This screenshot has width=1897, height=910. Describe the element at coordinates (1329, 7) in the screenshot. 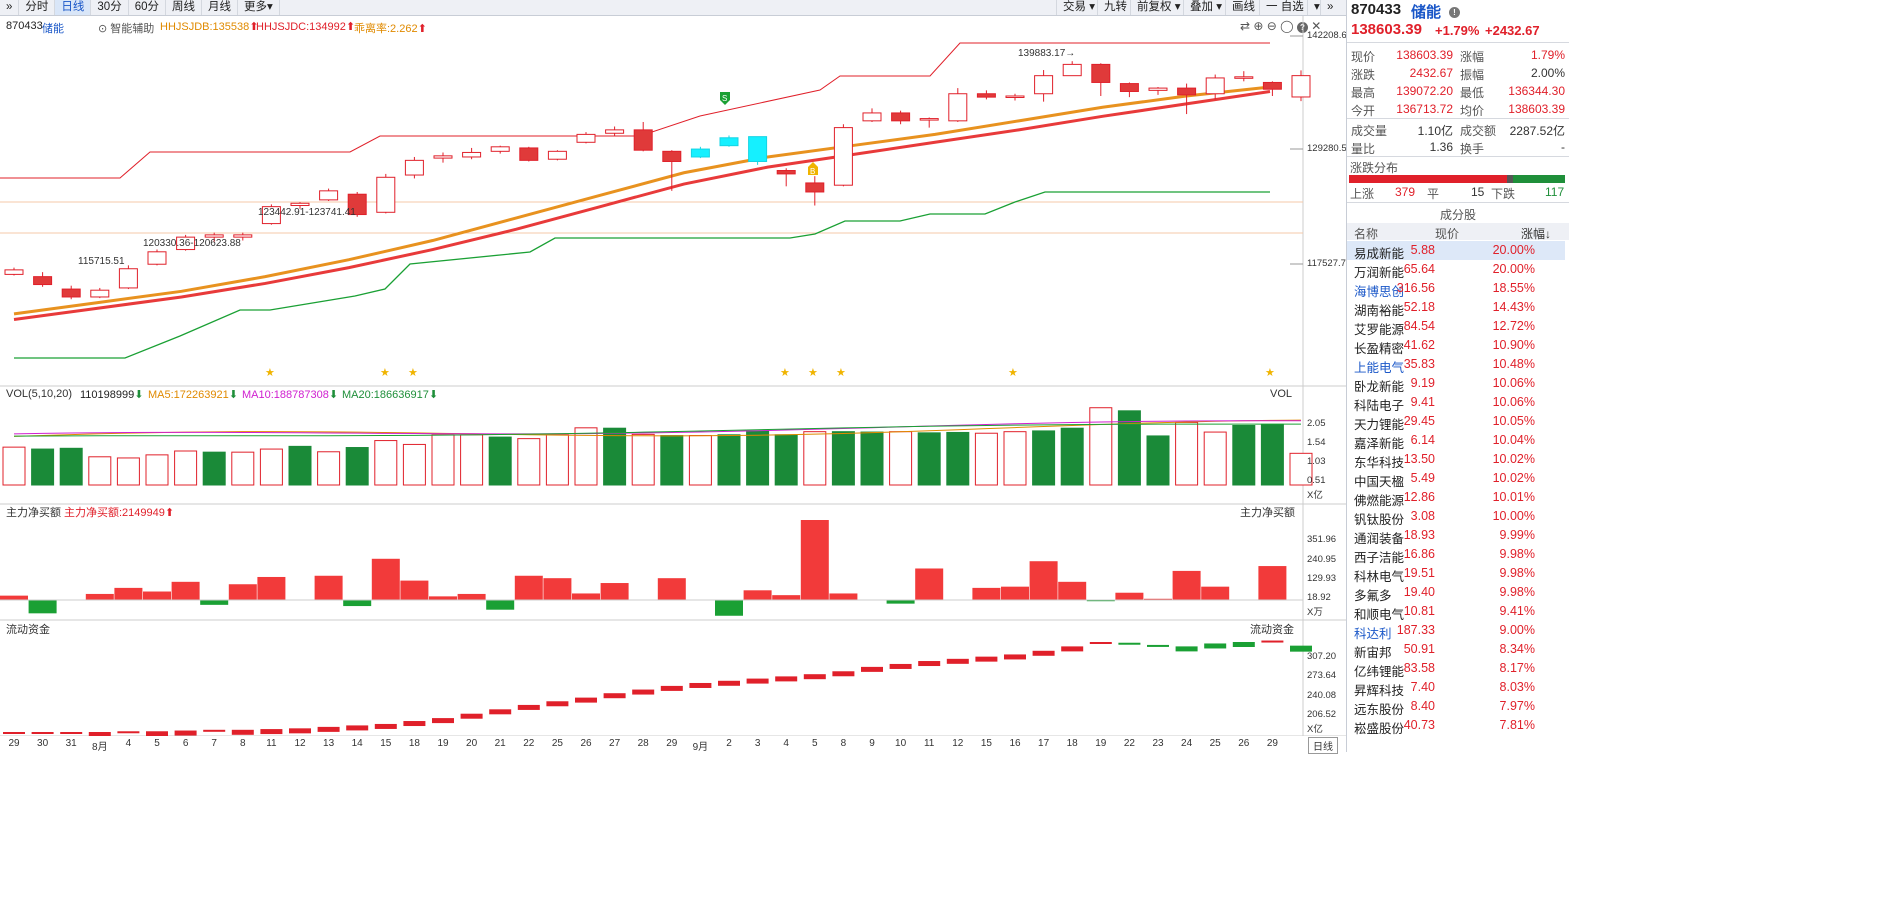

I see `expand-icon: »` at that location.